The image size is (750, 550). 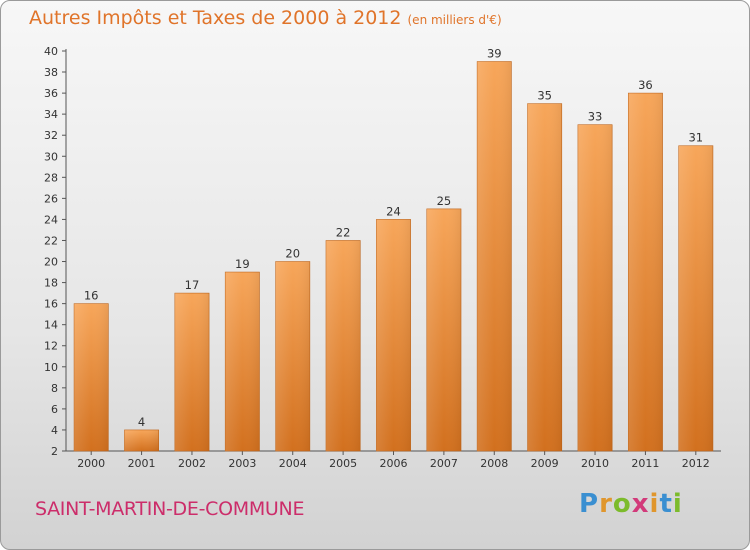 I want to click on x-tick-label: 2006, so click(x=394, y=463).